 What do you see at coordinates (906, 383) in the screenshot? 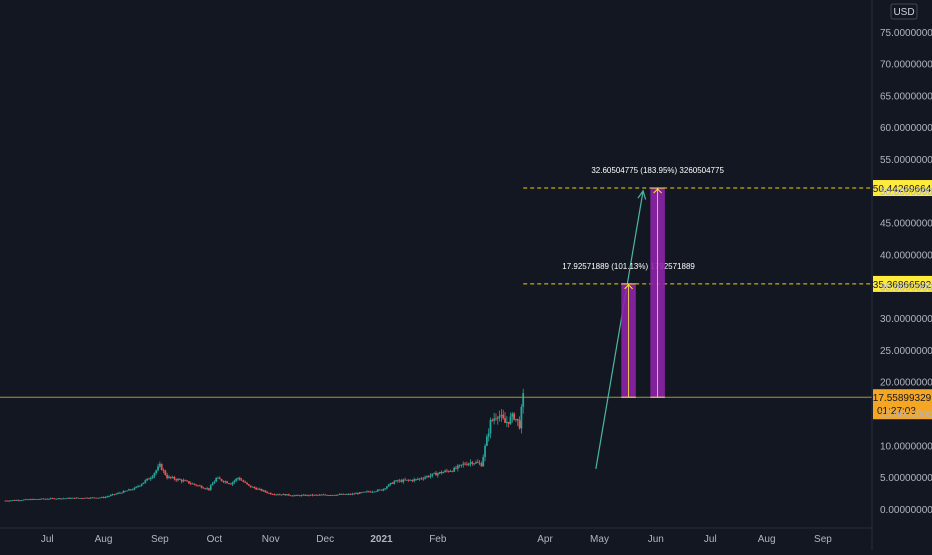
I see `y-tick-label: 20.00000000` at bounding box center [906, 383].